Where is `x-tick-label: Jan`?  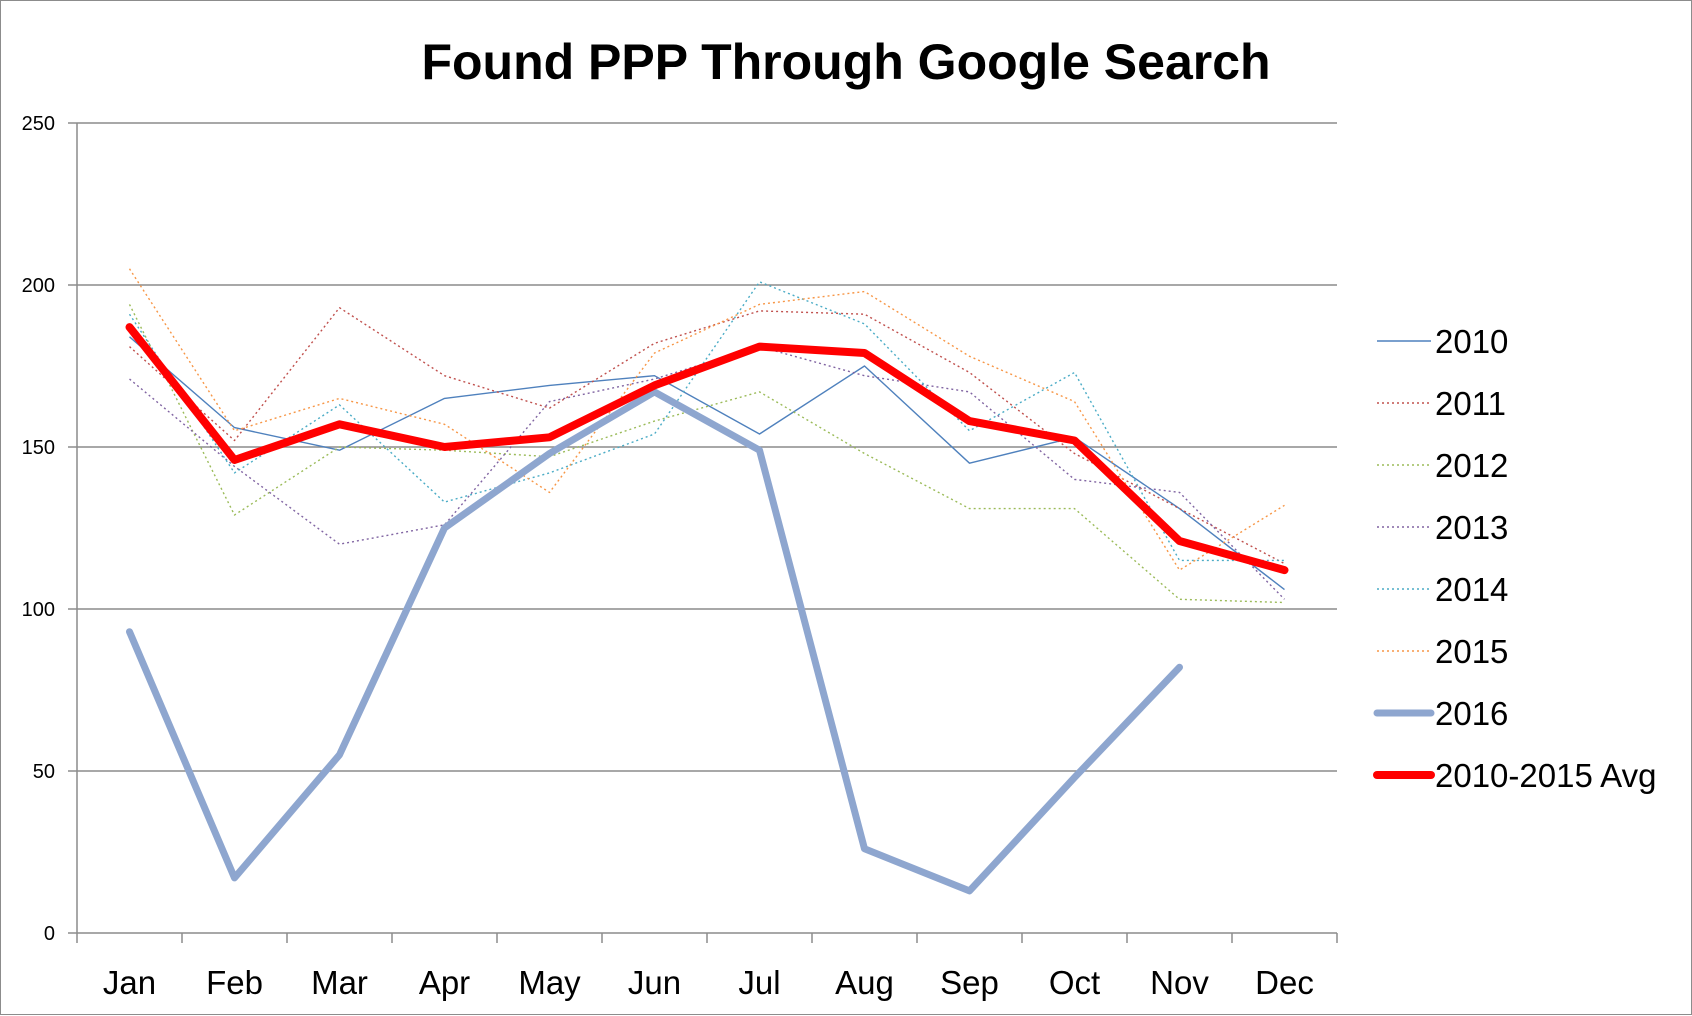
x-tick-label: Jan is located at coordinates (129, 982).